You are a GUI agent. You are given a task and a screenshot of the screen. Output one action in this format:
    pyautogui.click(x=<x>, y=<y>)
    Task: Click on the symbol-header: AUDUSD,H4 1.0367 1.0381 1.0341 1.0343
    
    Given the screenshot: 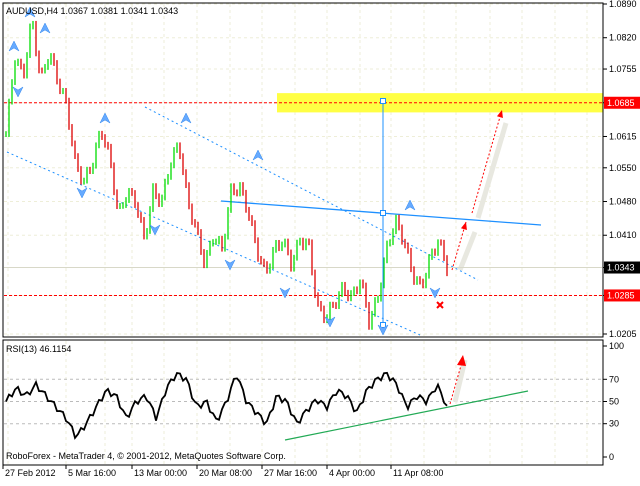 What is the action you would take?
    pyautogui.click(x=92, y=11)
    